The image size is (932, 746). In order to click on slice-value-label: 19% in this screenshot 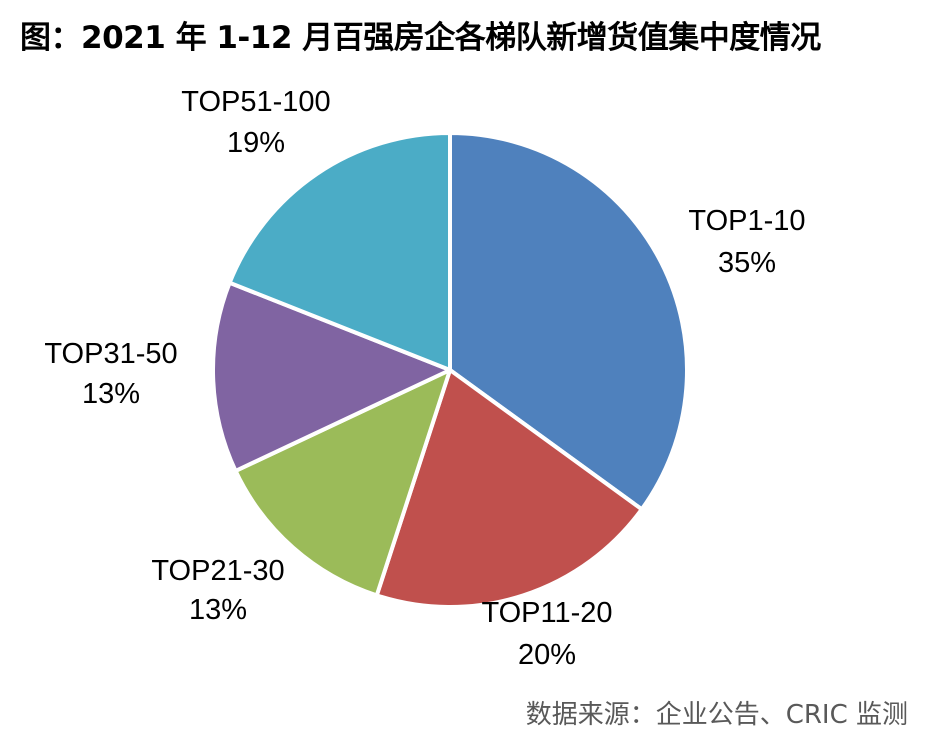, I will do `click(256, 143)`.